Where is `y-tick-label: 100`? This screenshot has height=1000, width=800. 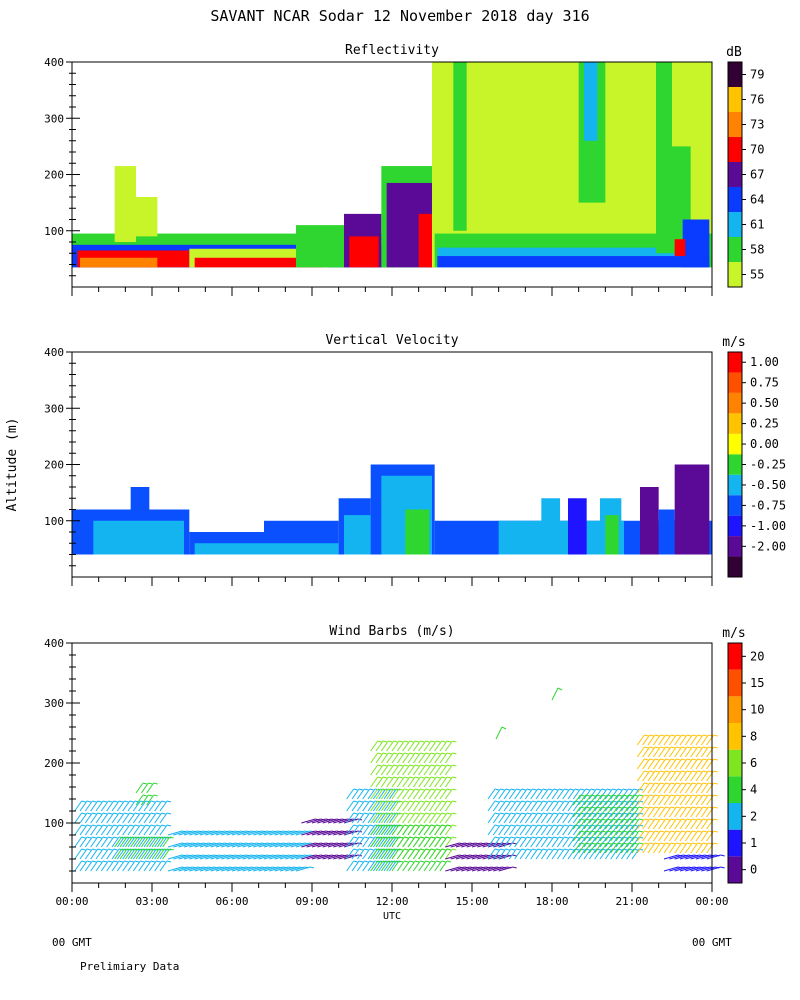
y-tick-label: 100 is located at coordinates (54, 521).